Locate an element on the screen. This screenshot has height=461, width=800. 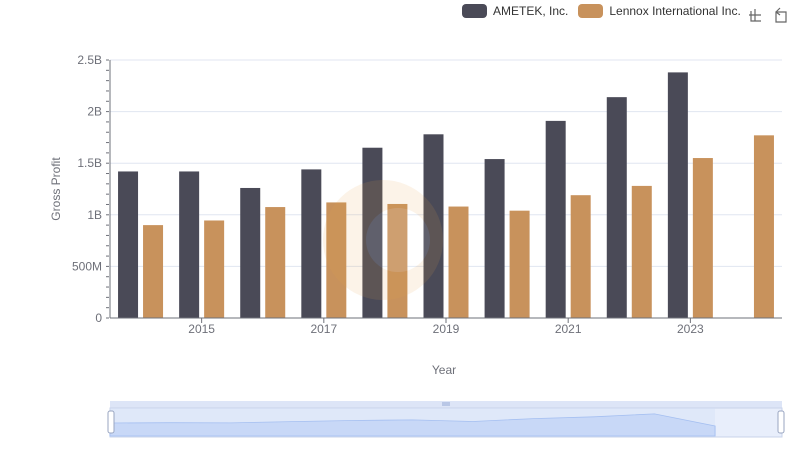
y-tick-label: 2.5B is located at coordinates (89, 60).